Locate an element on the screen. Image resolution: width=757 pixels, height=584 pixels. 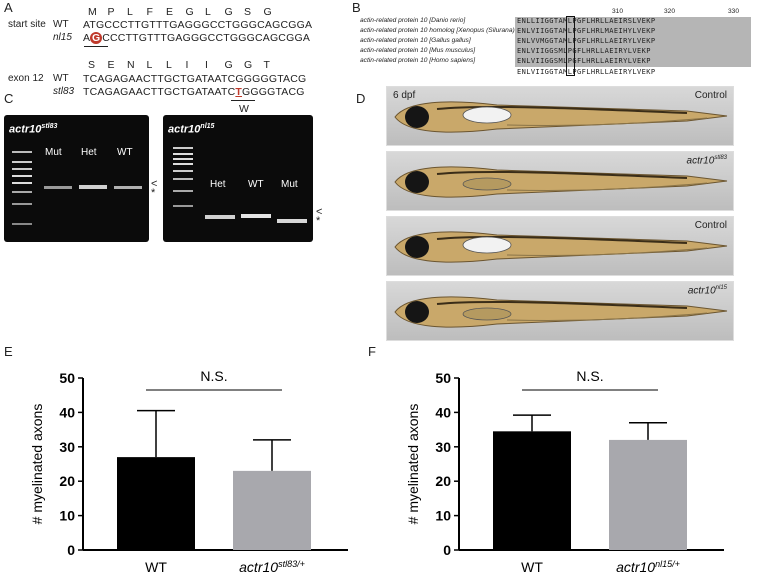
sequence-prefix: A is located at coordinates (87, 38).